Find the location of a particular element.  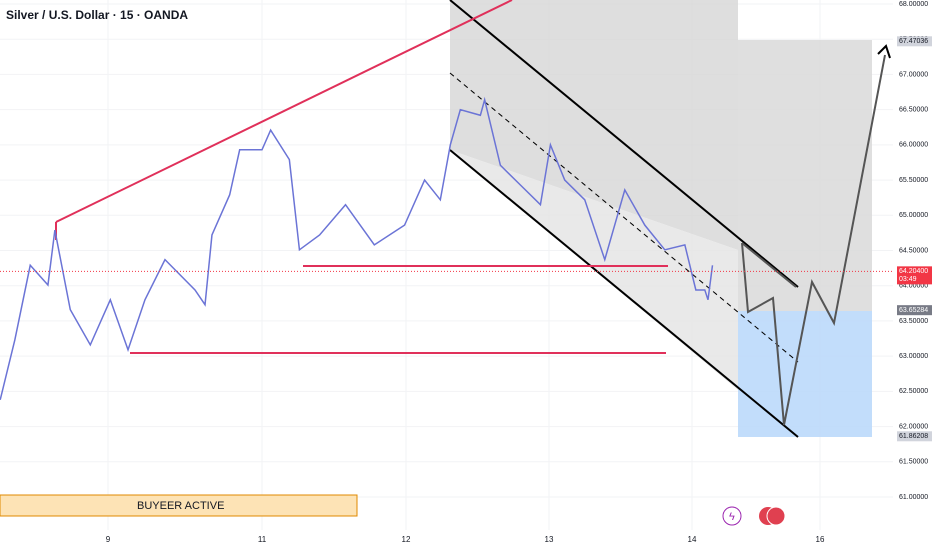

price-marker-label: 63.65284 is located at coordinates (913, 310).